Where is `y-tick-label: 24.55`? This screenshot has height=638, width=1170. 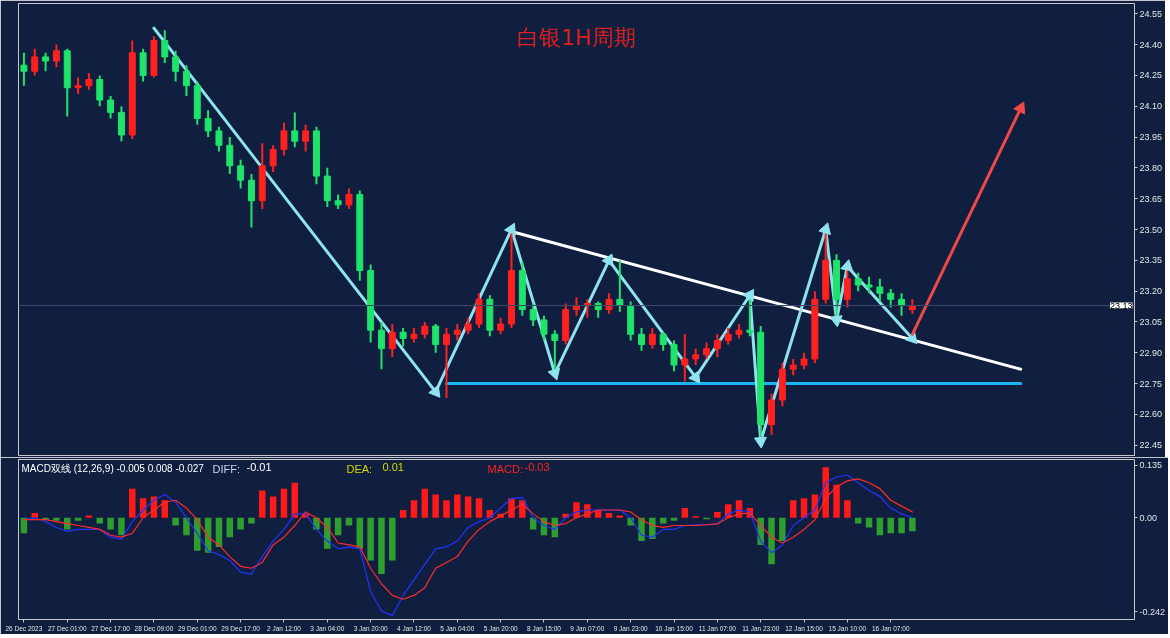 y-tick-label: 24.55 is located at coordinates (1151, 13).